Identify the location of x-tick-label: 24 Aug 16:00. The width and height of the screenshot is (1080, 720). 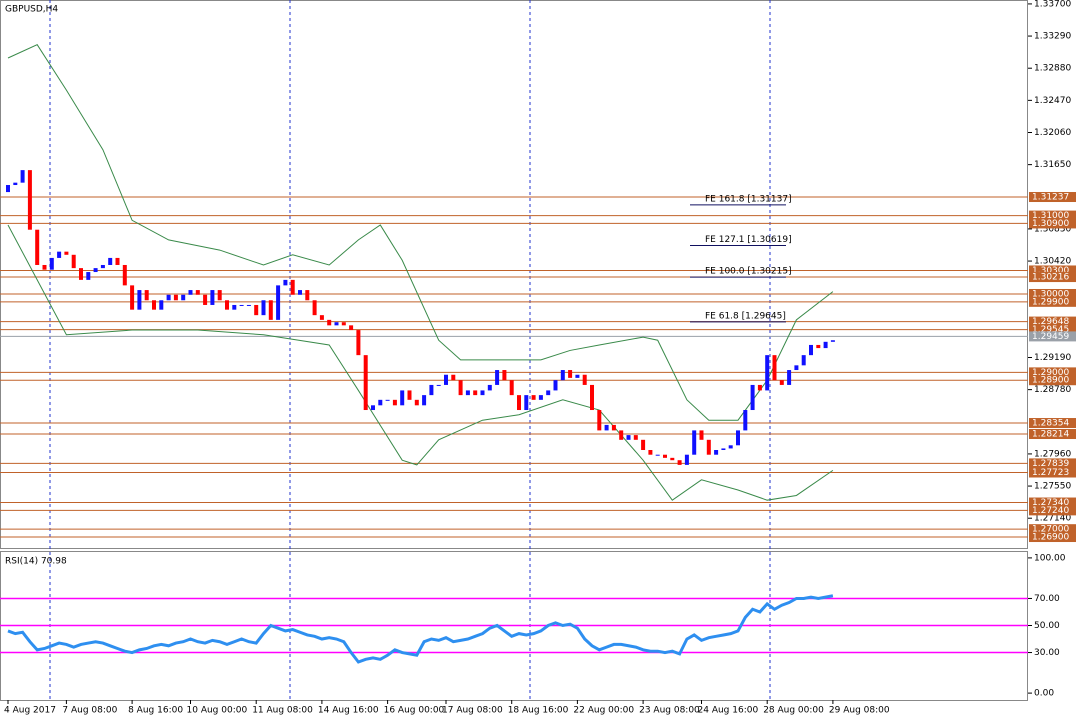
(728, 711).